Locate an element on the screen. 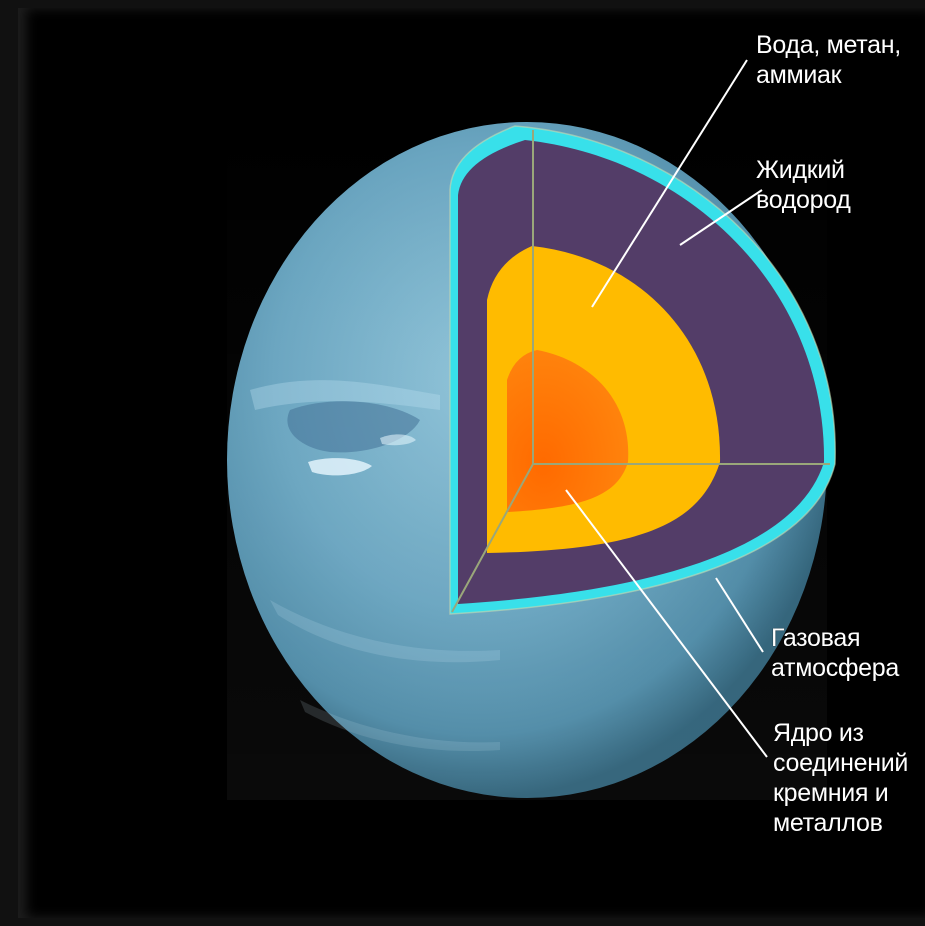 This screenshot has width=925, height=926. leader-line-atmosphere is located at coordinates (739, 615).